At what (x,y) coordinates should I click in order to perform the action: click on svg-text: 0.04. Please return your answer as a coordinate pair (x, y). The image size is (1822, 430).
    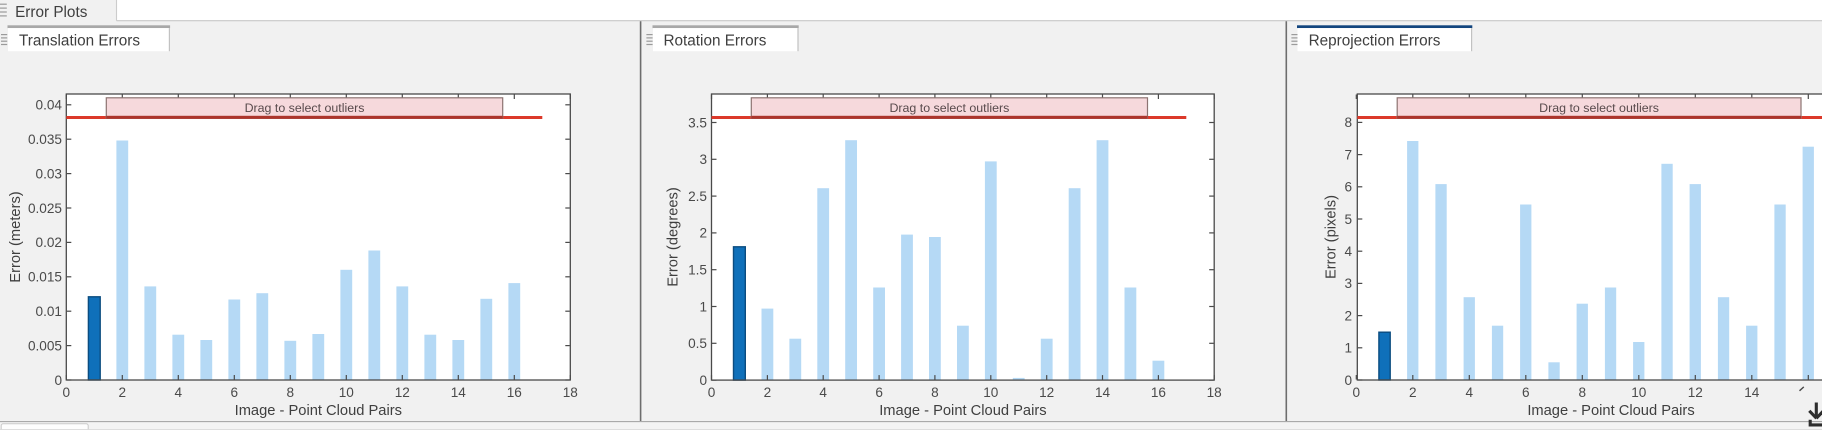
    Looking at the image, I should click on (49, 105).